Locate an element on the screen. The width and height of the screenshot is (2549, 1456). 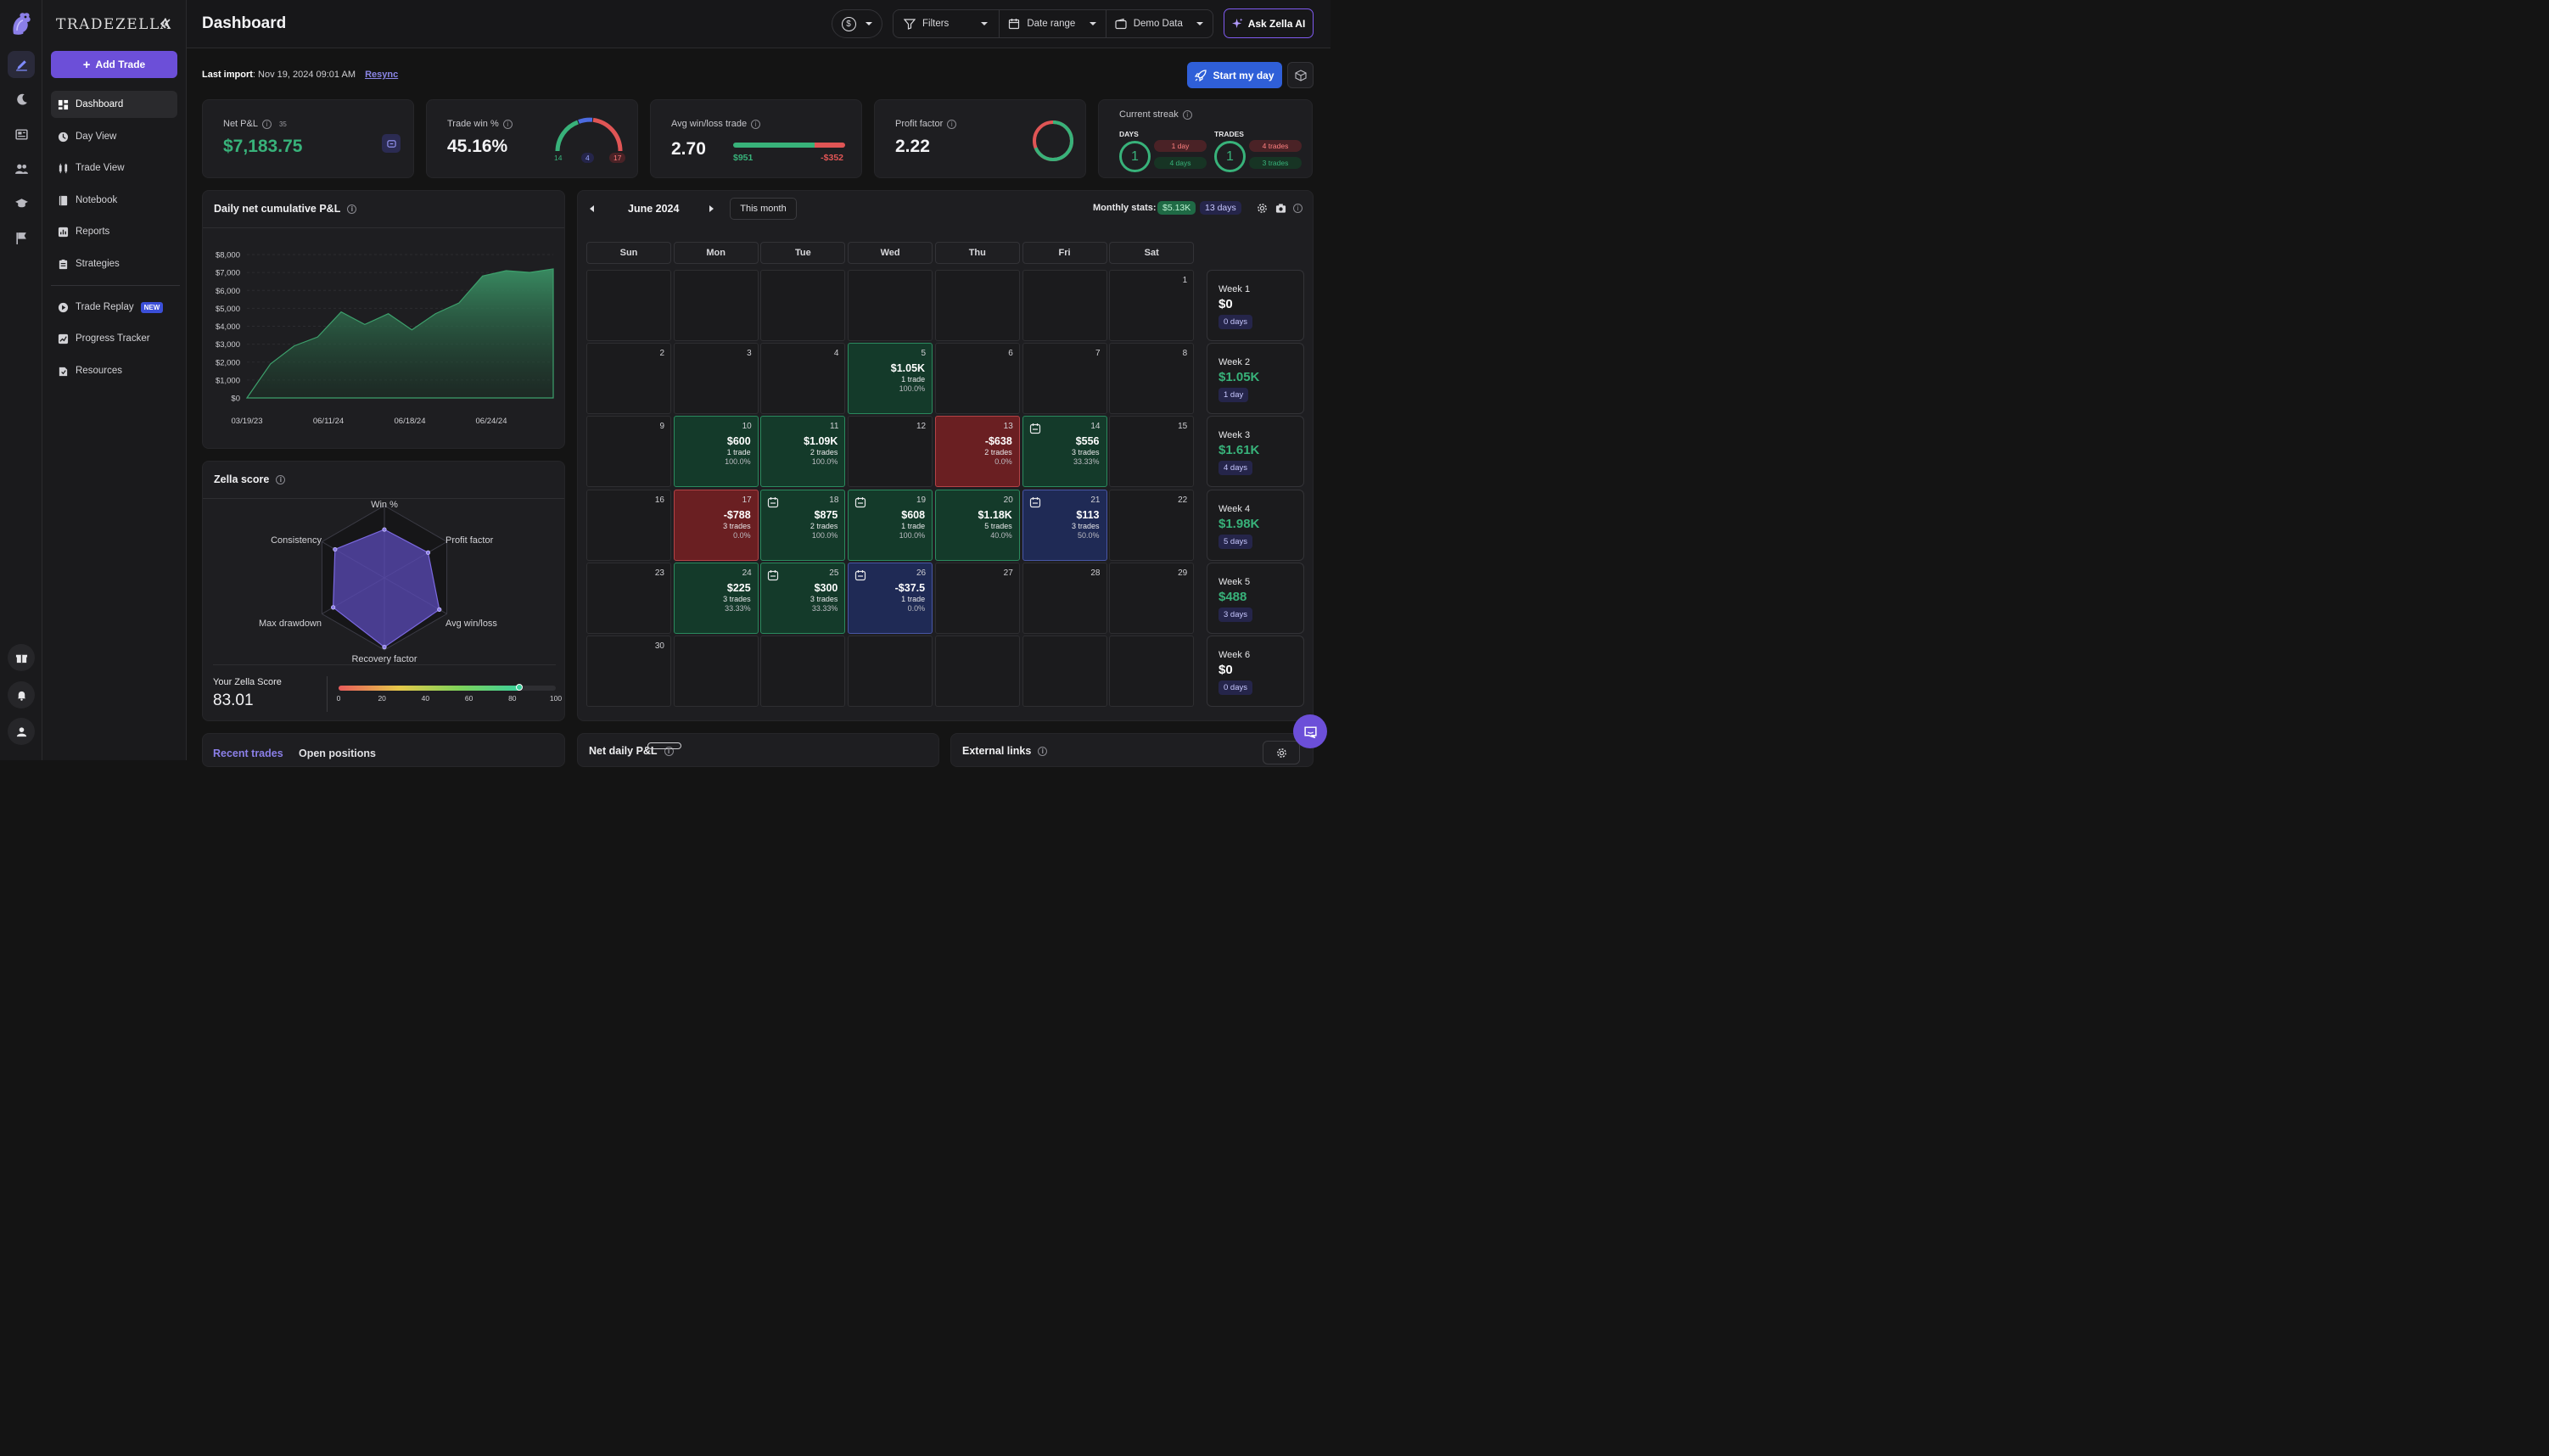
calendar-day-cell: 5 $1.05K 1 trade 100.0% is located at coordinates (891, 379).